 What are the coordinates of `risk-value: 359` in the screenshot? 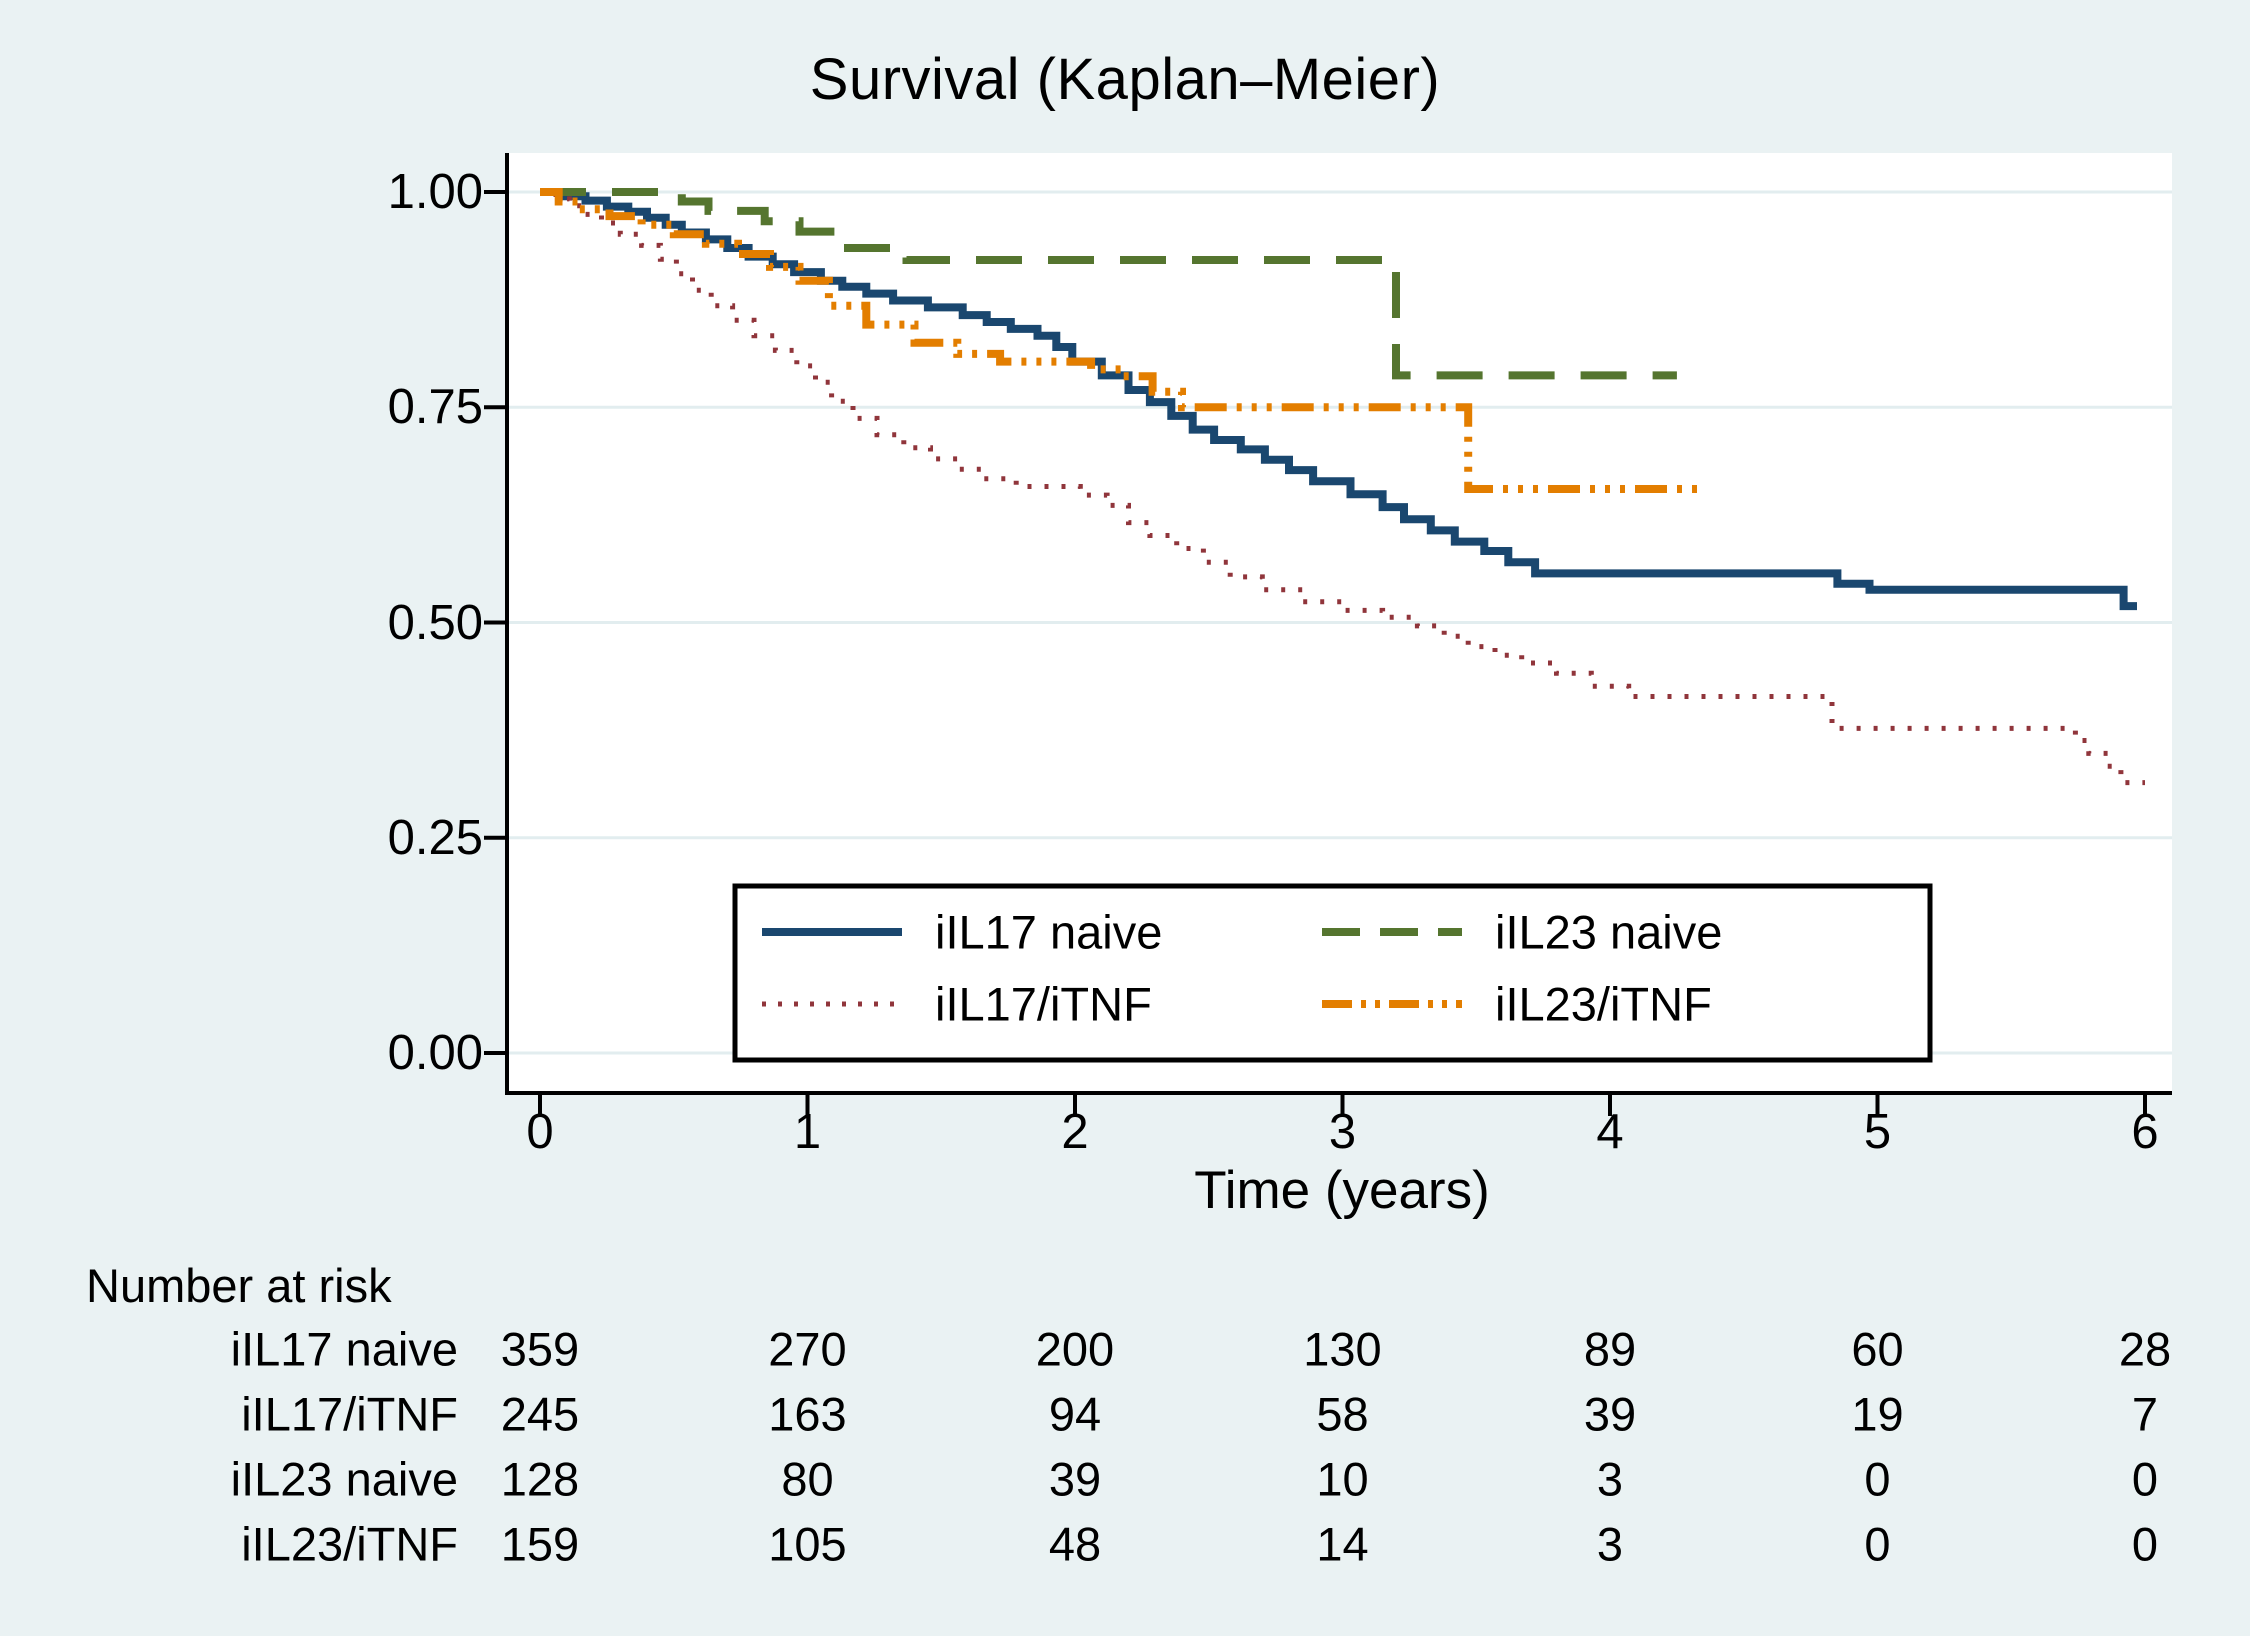 It's located at (540, 1349).